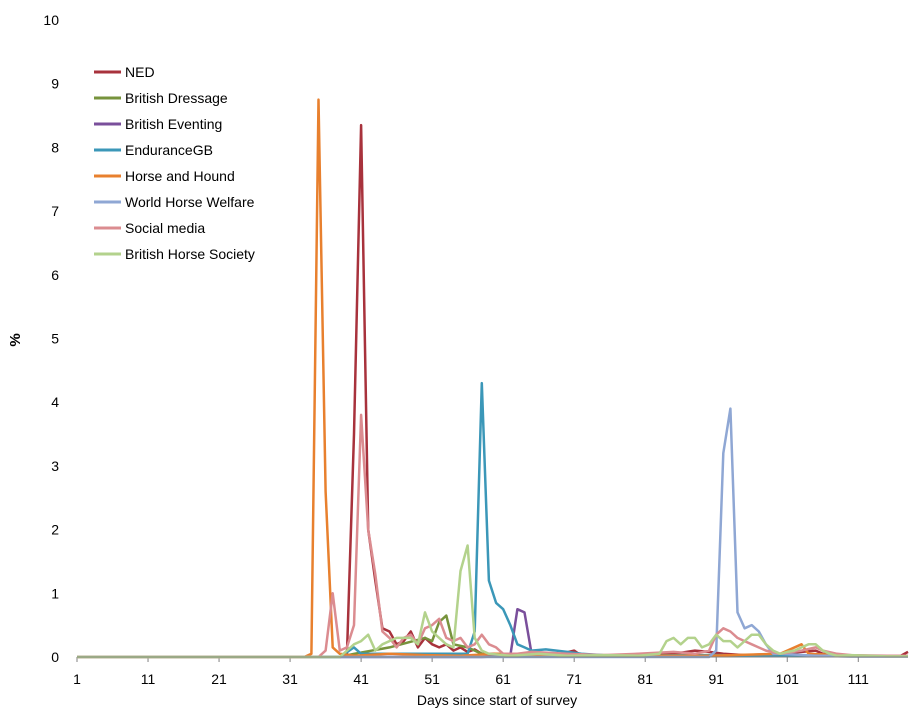 The width and height of the screenshot is (910, 711). Describe the element at coordinates (55, 211) in the screenshot. I see `y-tick-label: 7` at that location.